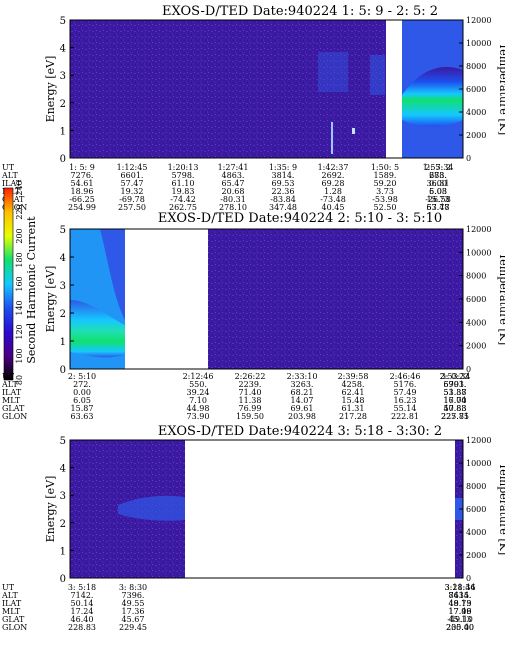 The width and height of the screenshot is (505, 649). Describe the element at coordinates (132, 207) in the screenshot. I see `table-cell: 257.50` at that location.